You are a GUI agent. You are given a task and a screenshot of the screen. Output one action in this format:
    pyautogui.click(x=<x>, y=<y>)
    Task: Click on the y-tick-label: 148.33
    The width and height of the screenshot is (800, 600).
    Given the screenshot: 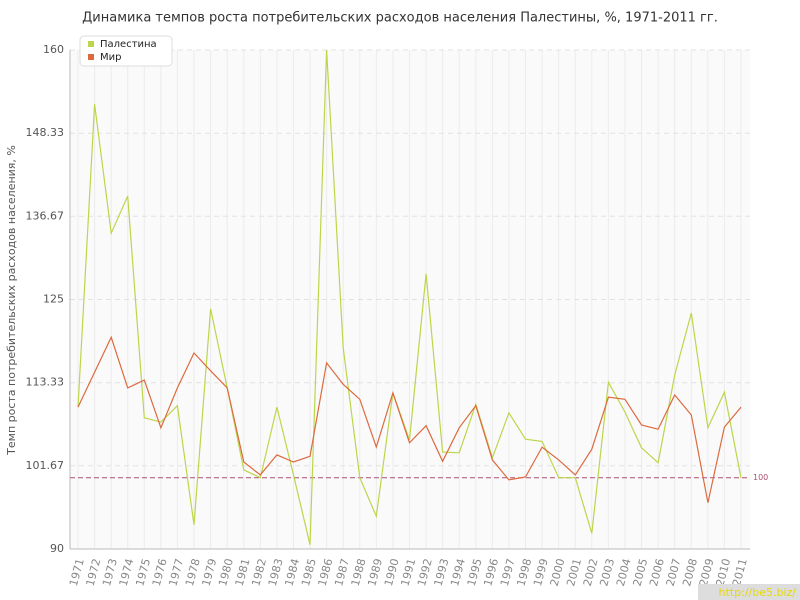 What is the action you would take?
    pyautogui.click(x=45, y=132)
    